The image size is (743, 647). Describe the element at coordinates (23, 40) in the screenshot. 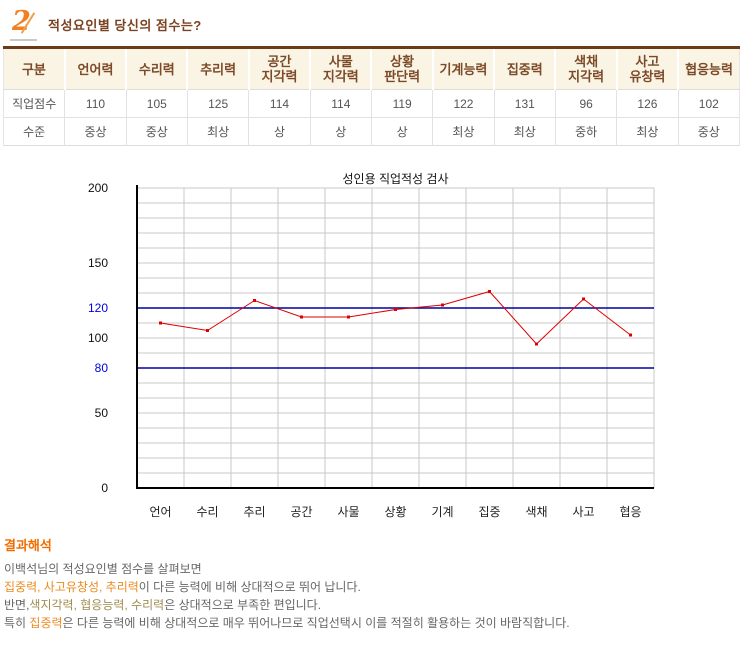

I see `section-number-underline` at that location.